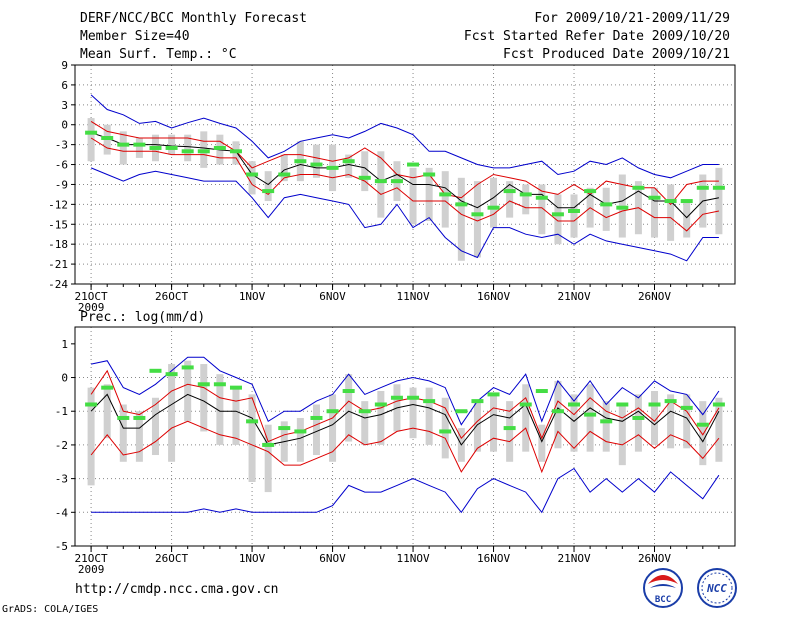  What do you see at coordinates (252, 296) in the screenshot?
I see `x-tick-label: 1NOV` at bounding box center [252, 296].